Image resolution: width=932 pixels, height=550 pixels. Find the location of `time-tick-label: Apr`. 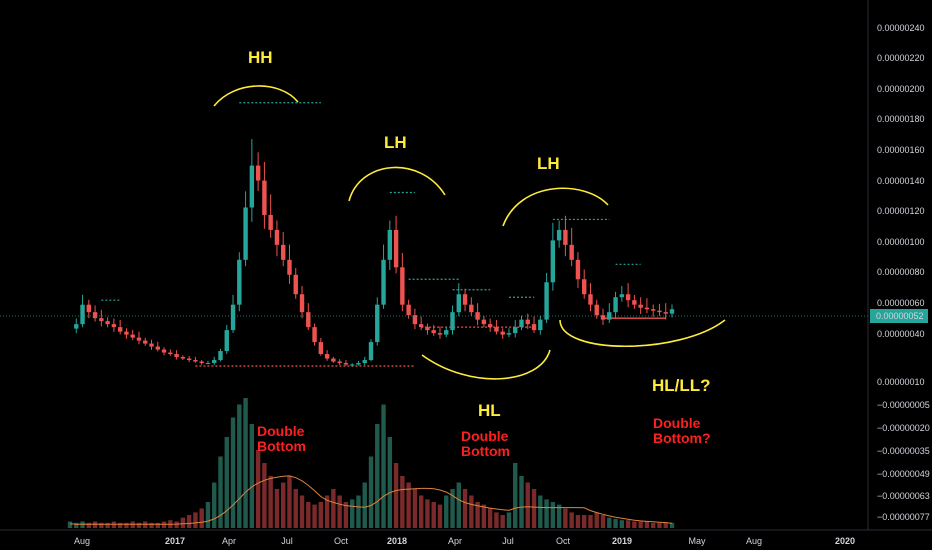

time-tick-label: Apr is located at coordinates (455, 541).